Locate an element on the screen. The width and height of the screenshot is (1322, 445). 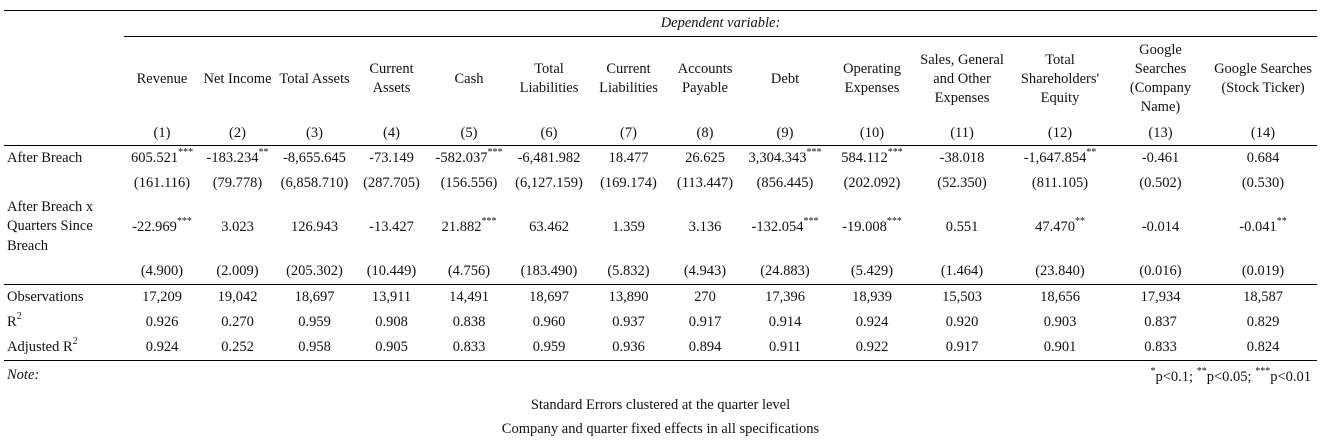
coefficient-value: 0.684 is located at coordinates (1263, 158).